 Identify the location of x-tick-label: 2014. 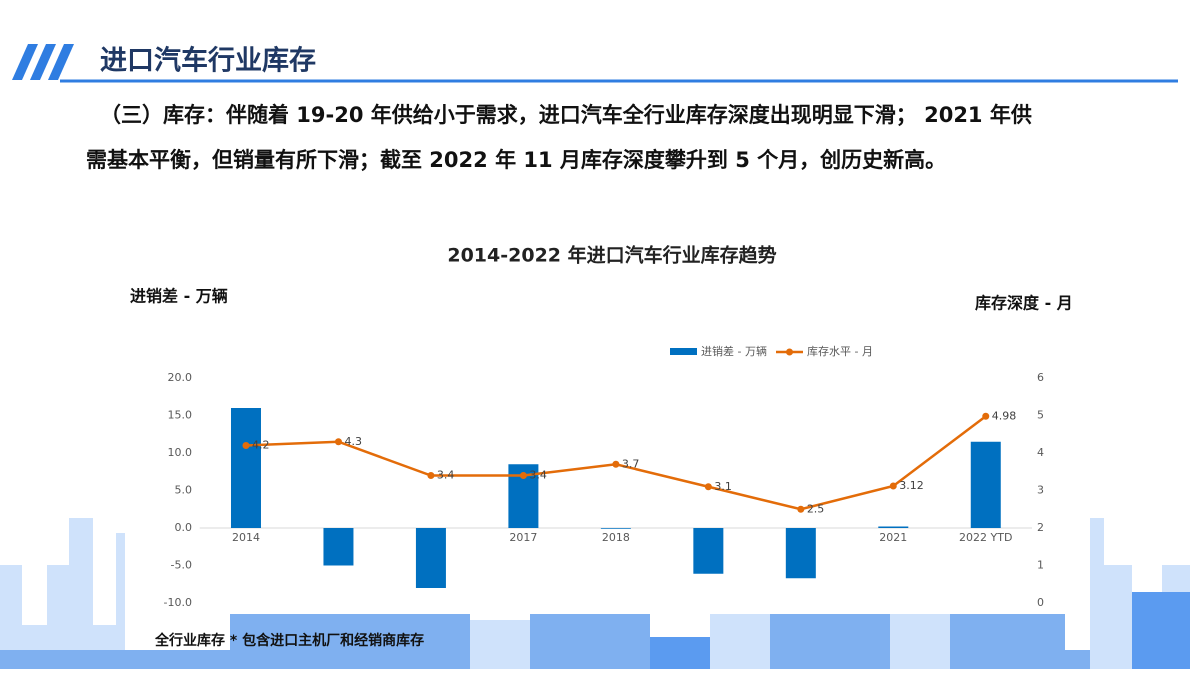
(246, 537).